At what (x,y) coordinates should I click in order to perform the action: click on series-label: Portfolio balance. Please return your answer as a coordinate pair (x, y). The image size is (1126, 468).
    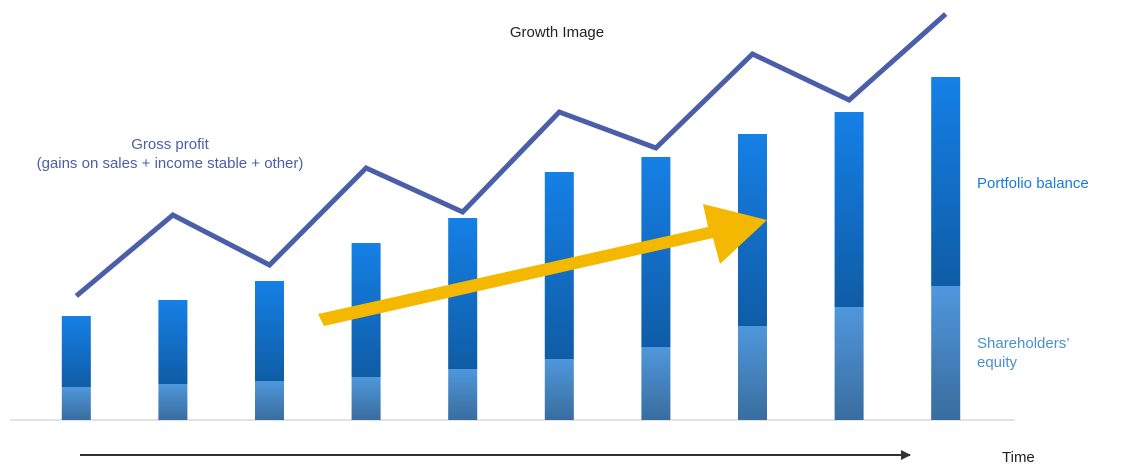
    Looking at the image, I should click on (1033, 183).